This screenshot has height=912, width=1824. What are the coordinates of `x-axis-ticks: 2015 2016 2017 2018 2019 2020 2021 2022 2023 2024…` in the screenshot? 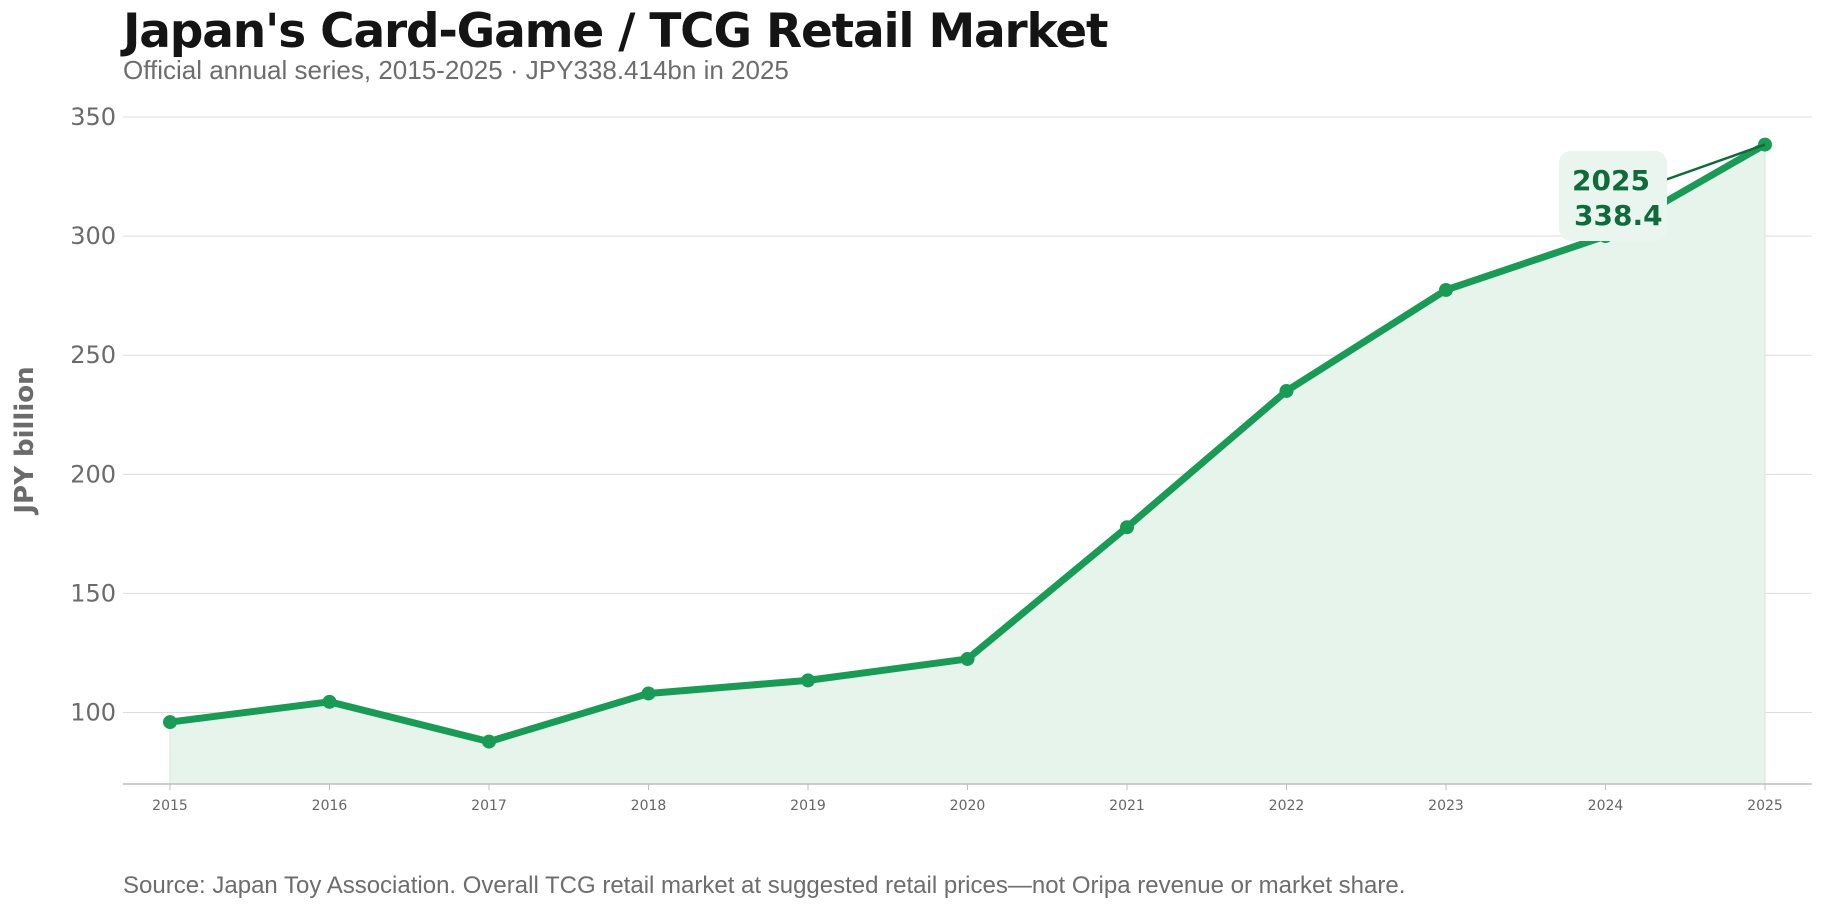 It's located at (967, 799).